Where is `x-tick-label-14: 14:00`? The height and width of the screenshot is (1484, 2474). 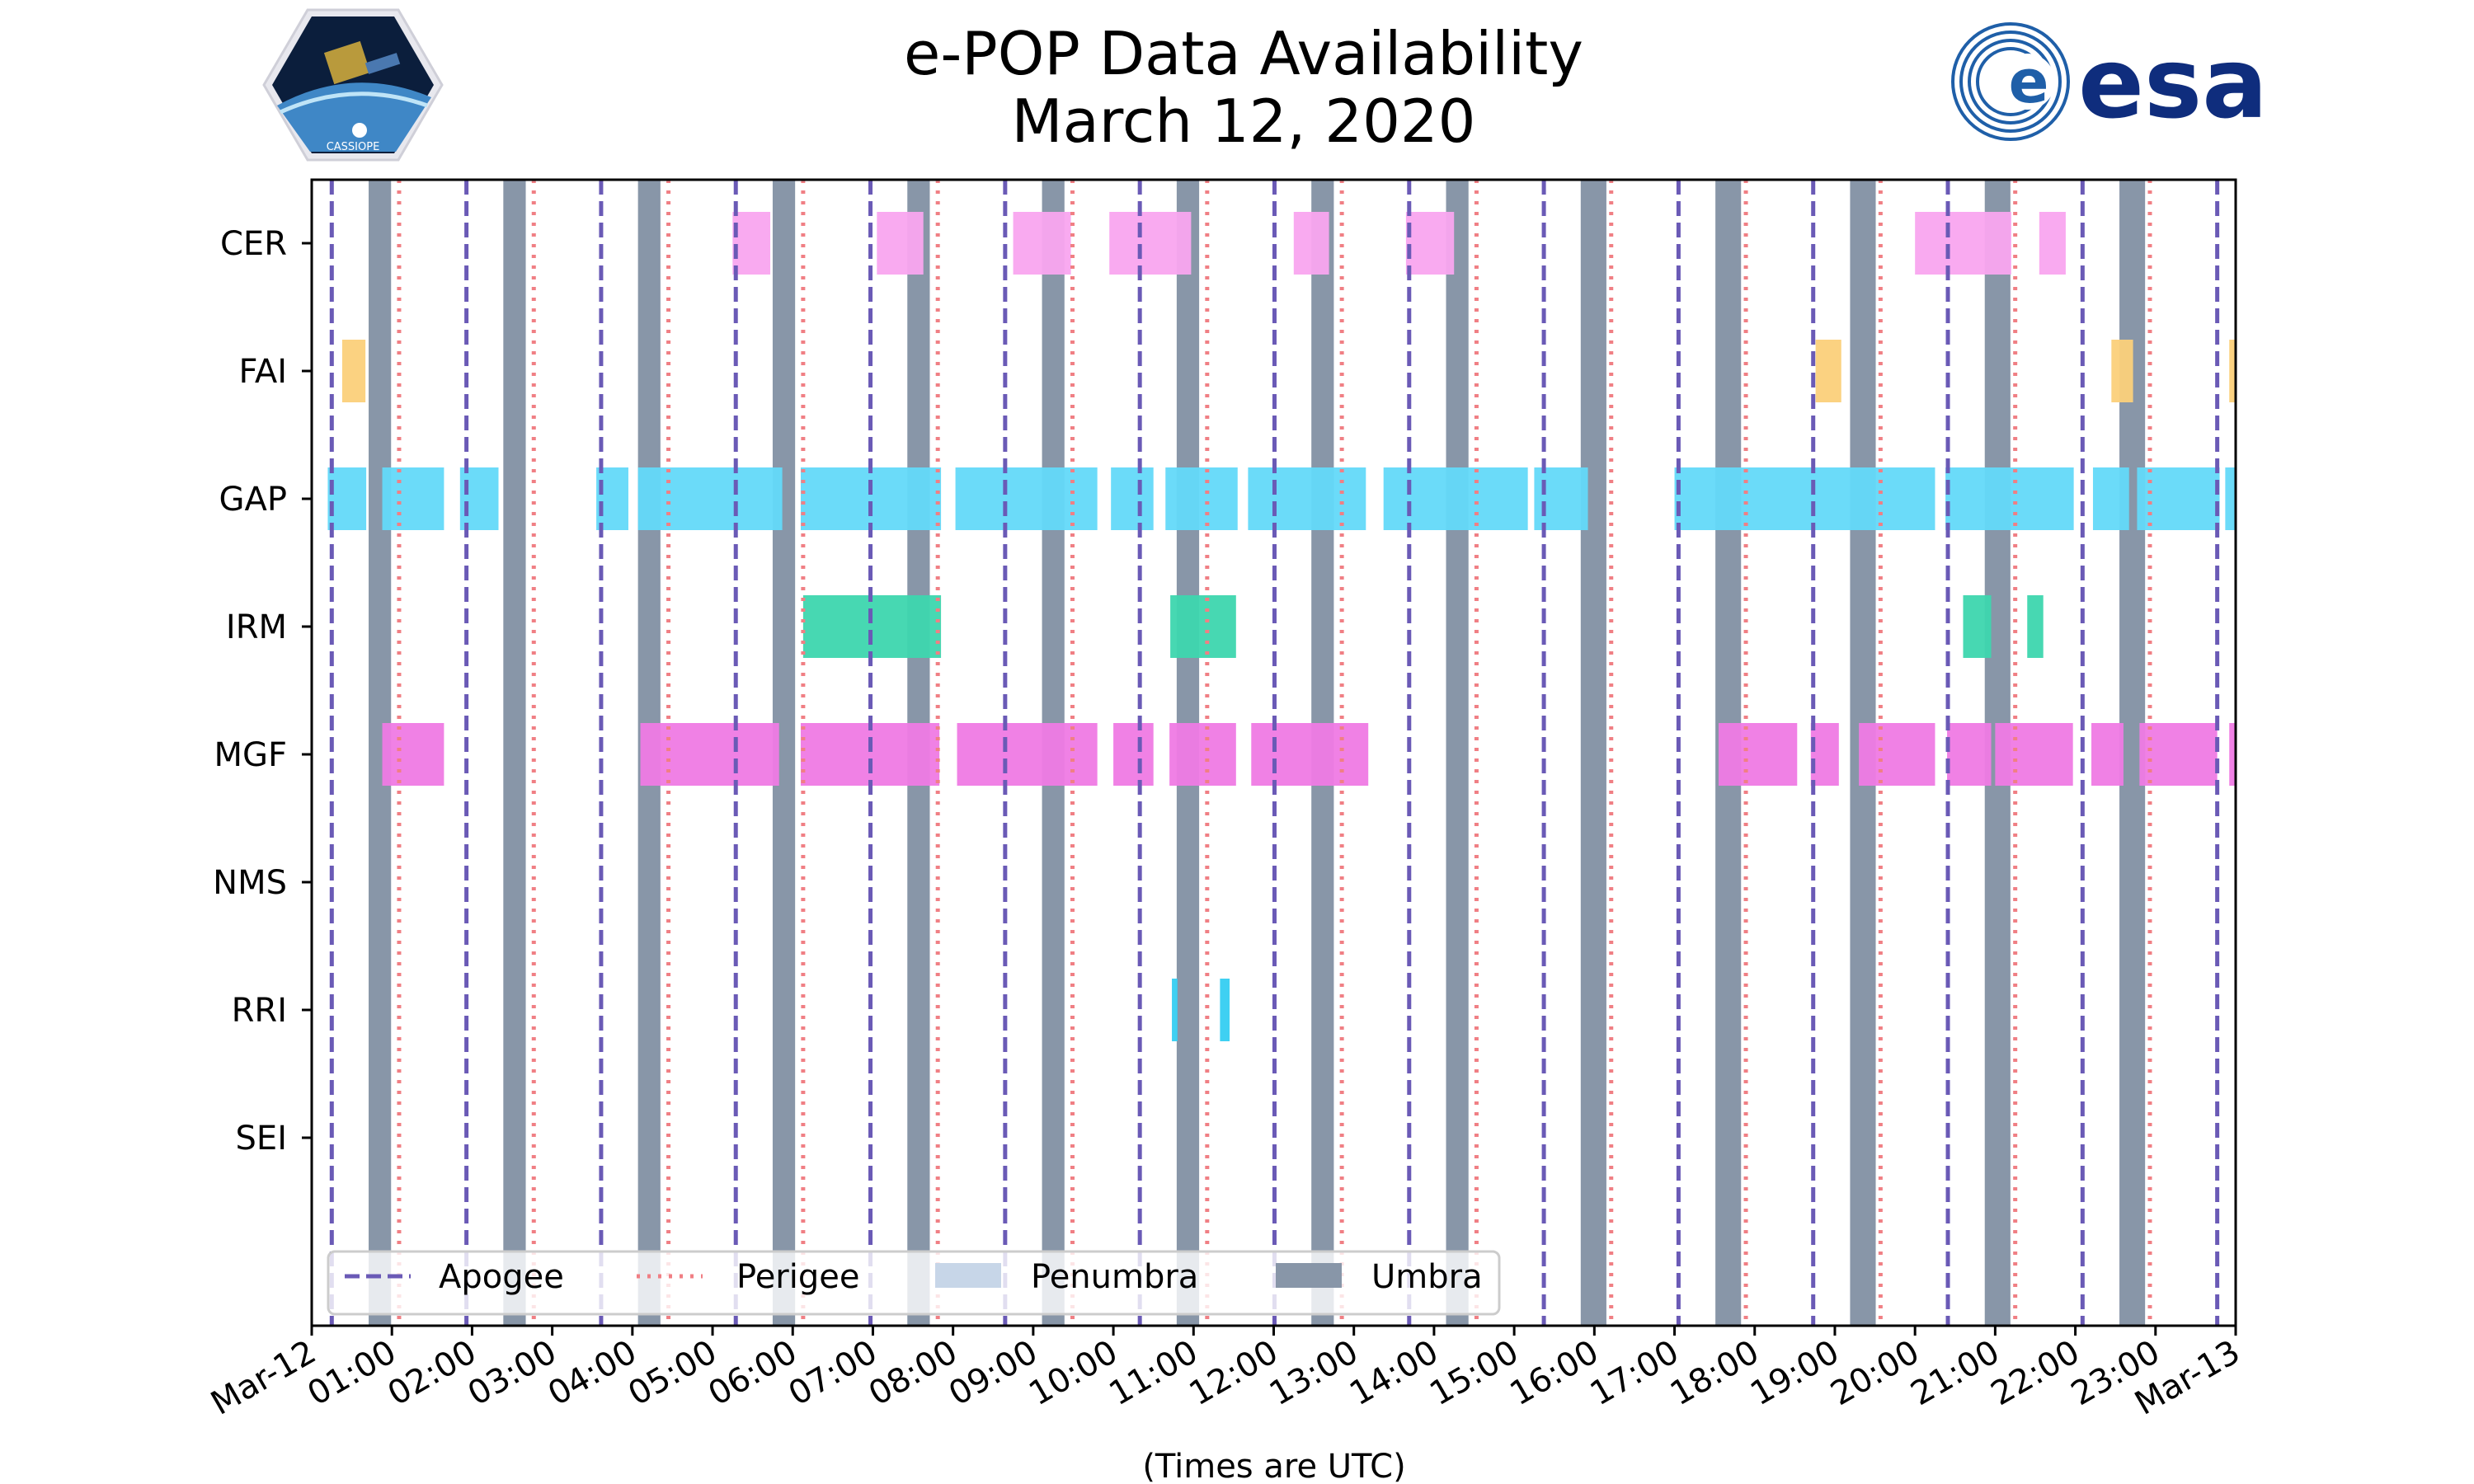
x-tick-label-14: 14:00 is located at coordinates (1394, 1373).